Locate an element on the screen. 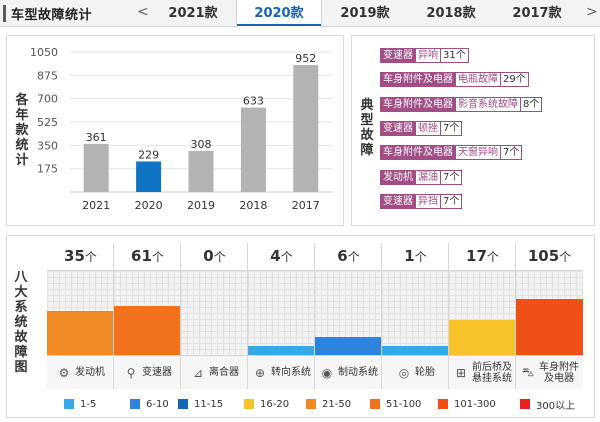 The width and height of the screenshot is (600, 422). system-column: 61个 ⚲ 变速器 is located at coordinates (147, 316).